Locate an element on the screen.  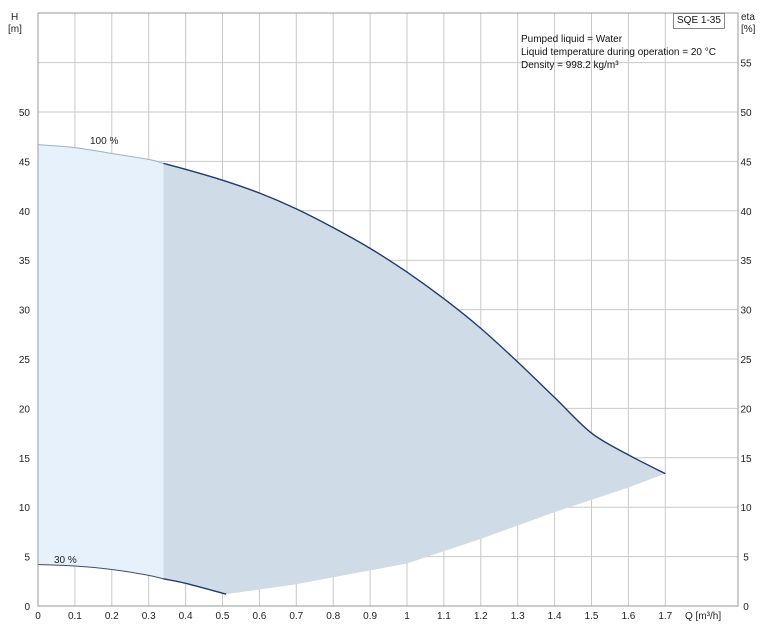
pumped-liquid-text: Pumped liquid = Water is located at coordinates (572, 39).